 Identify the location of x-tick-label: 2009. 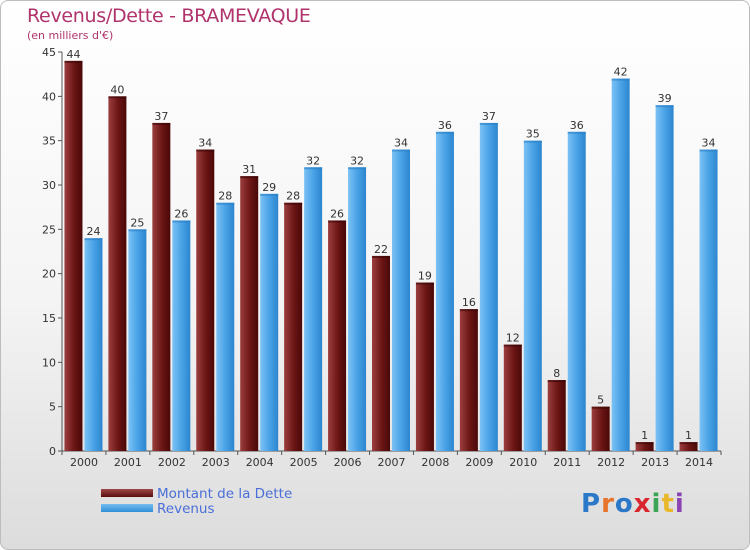
(479, 462).